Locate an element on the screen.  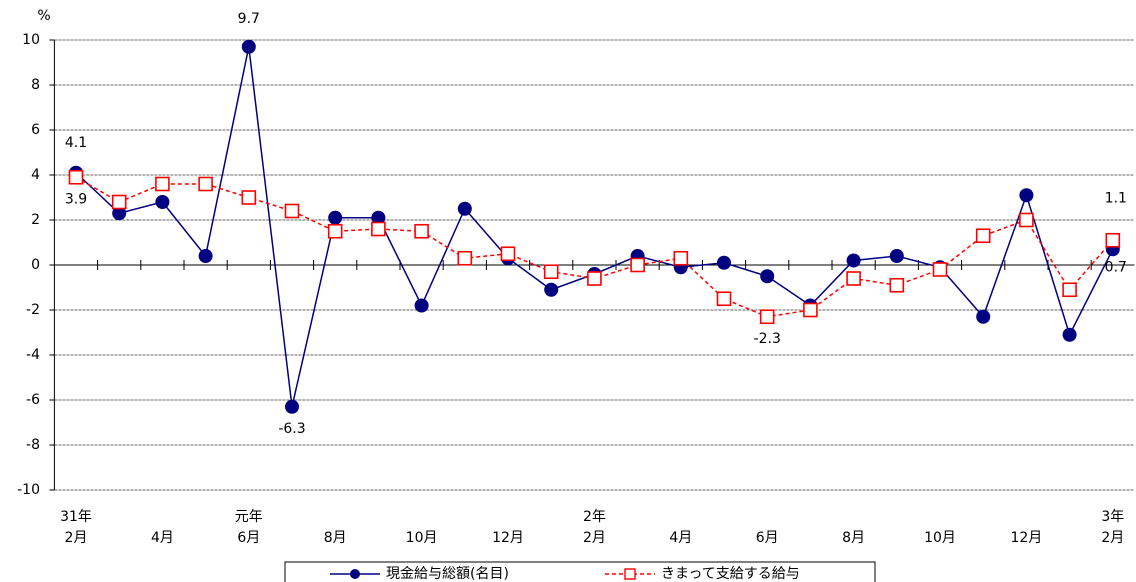
data-label: 4.1 is located at coordinates (76, 143).